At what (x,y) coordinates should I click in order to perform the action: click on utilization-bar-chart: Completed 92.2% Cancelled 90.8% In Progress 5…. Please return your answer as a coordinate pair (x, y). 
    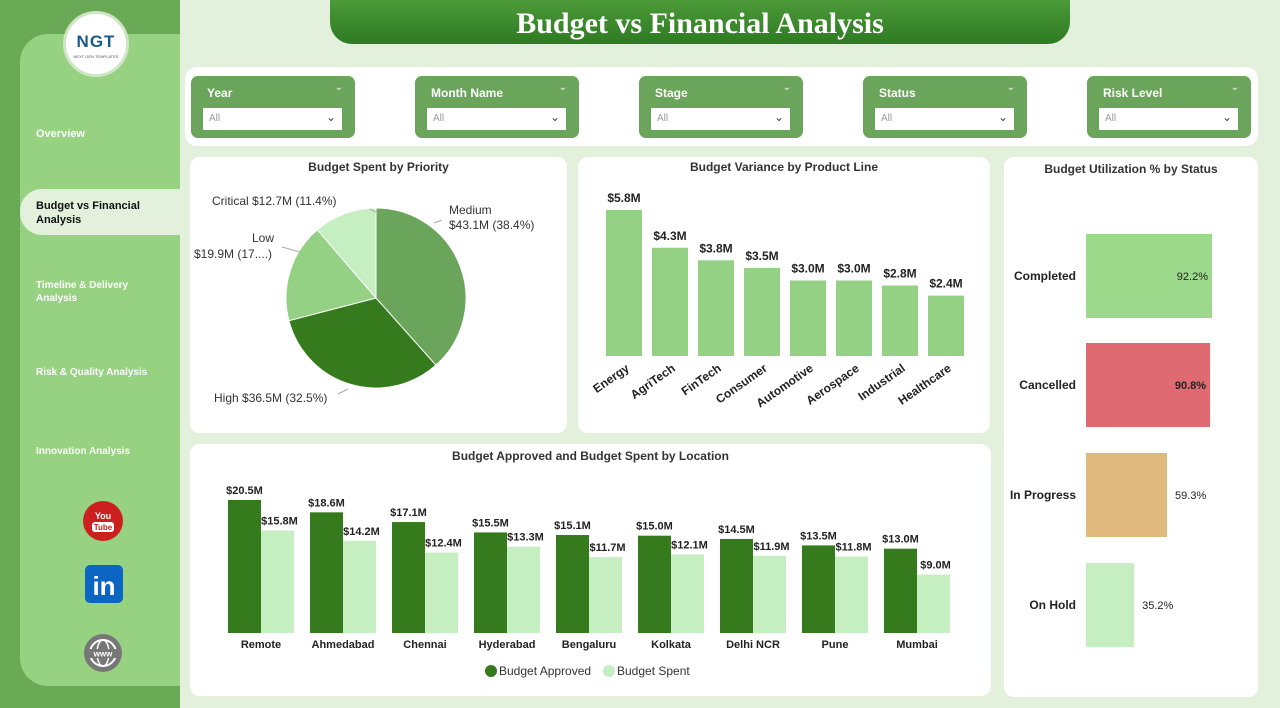
    Looking at the image, I should click on (1111, 440).